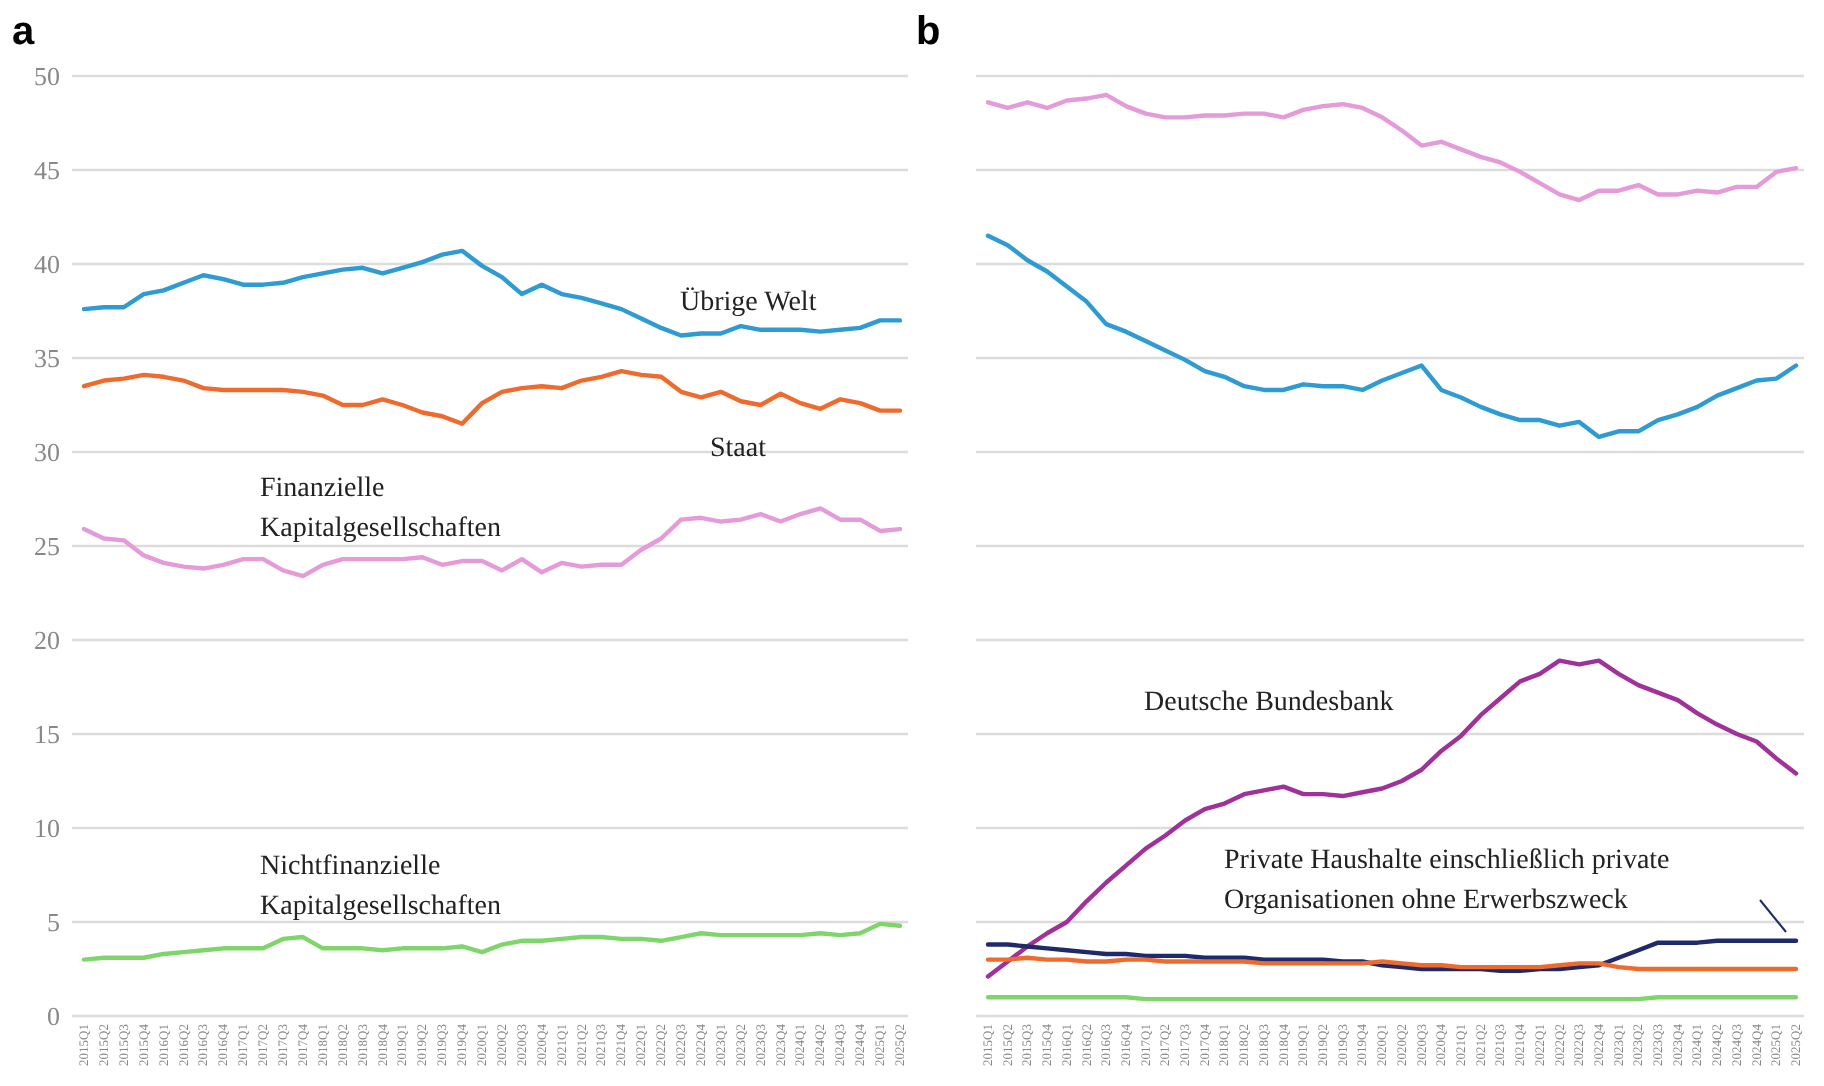 This screenshot has width=1824, height=1086. What do you see at coordinates (381, 887) in the screenshot?
I see `series-label: Nichtfinanzielle Kapitalgesellschaften` at bounding box center [381, 887].